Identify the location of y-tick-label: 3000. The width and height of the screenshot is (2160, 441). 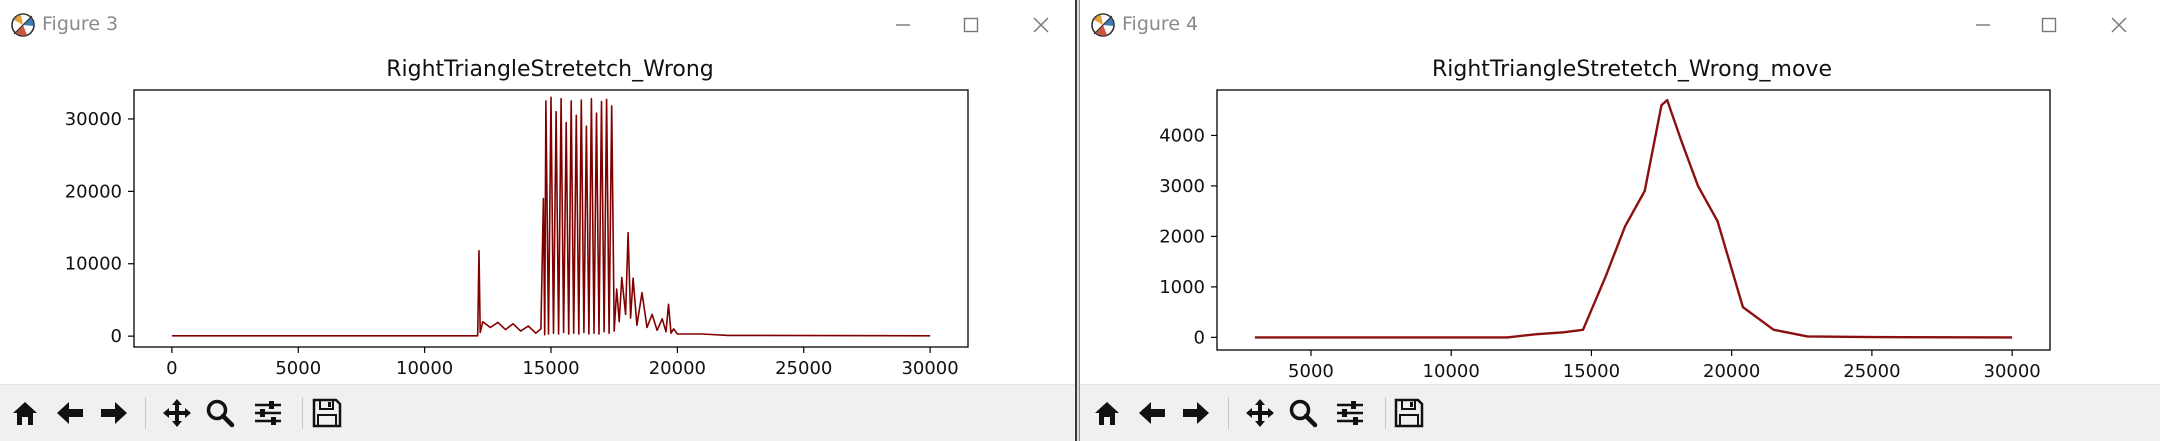
(1182, 186).